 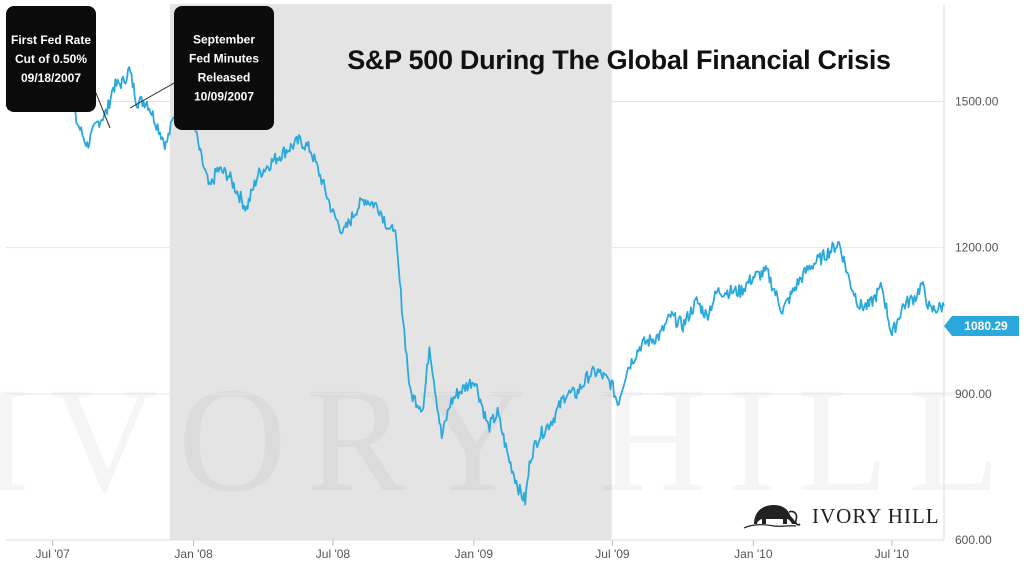 I want to click on y-tick-label: 600.00, so click(x=973, y=540).